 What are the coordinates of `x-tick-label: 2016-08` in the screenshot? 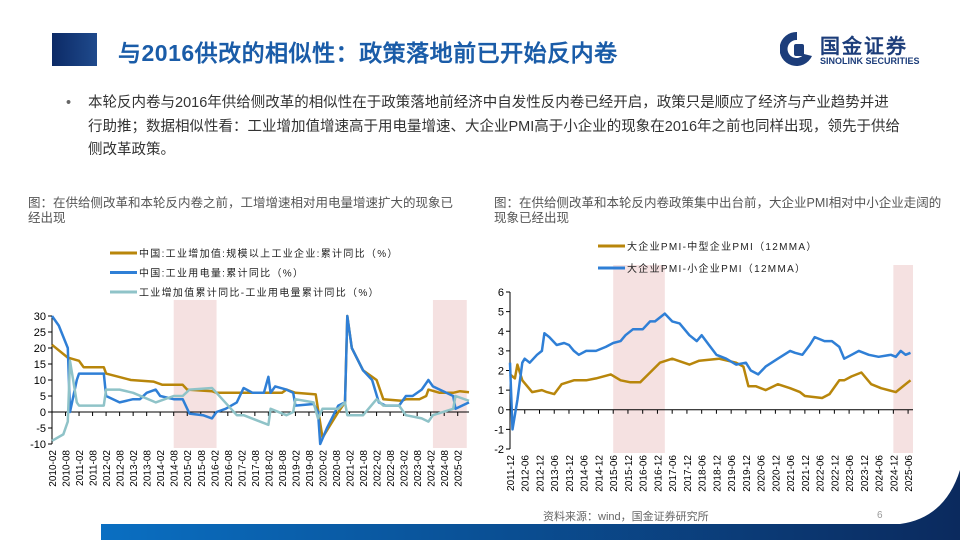 It's located at (229, 468).